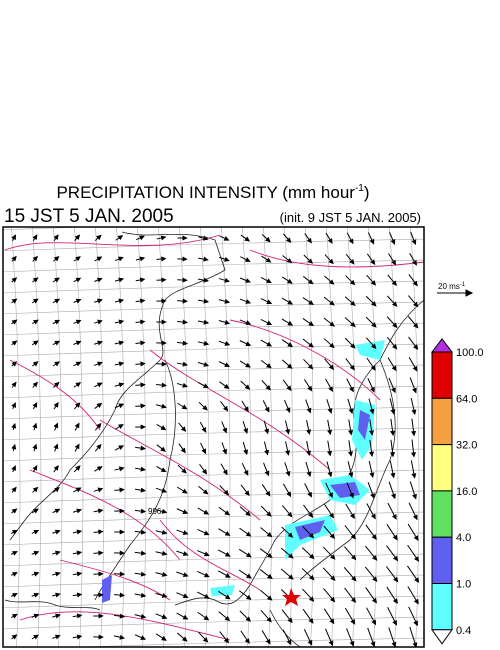  Describe the element at coordinates (449, 286) in the screenshot. I see `wind-scale-text: 20 ms` at that location.